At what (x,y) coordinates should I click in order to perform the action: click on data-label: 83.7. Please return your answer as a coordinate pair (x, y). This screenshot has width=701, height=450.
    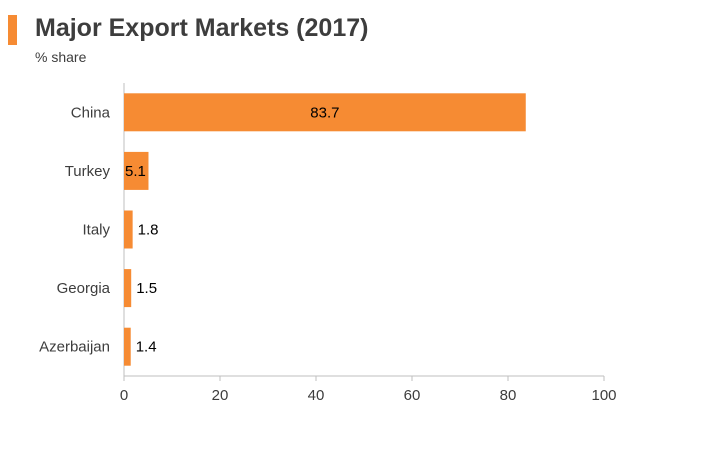
    Looking at the image, I should click on (324, 112).